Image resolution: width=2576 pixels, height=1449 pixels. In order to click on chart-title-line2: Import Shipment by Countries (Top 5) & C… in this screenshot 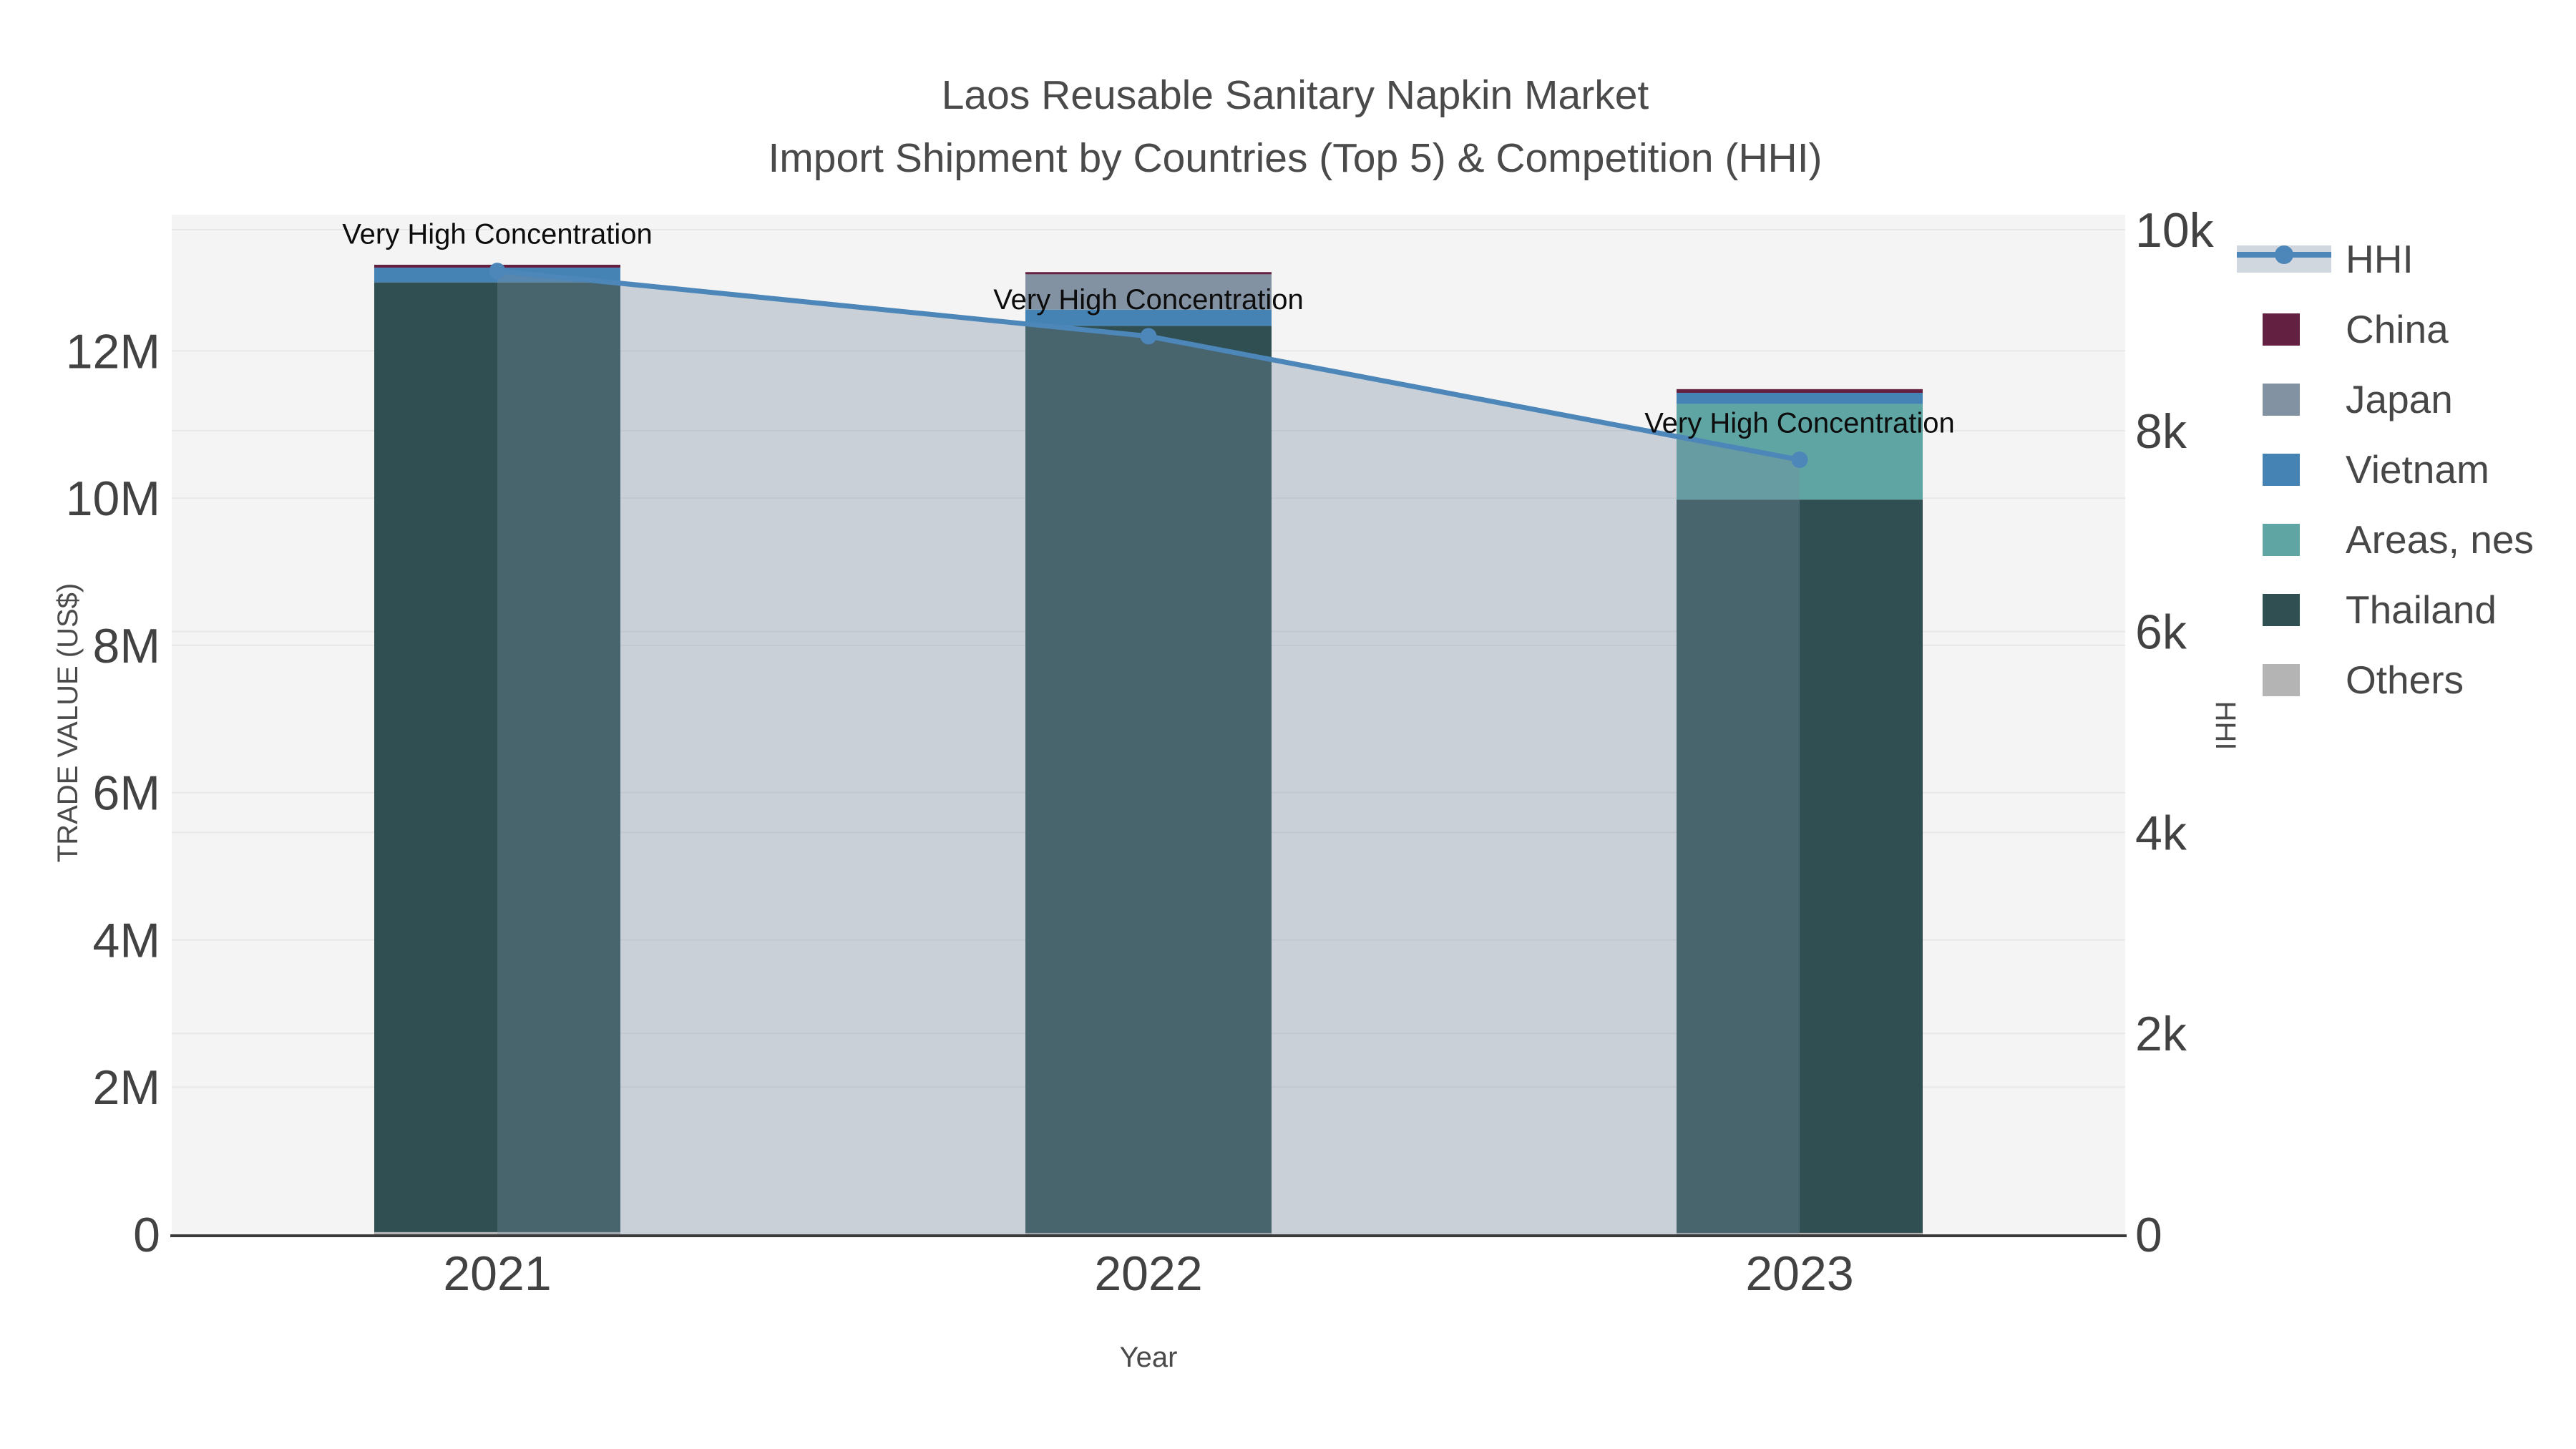, I will do `click(1295, 158)`.